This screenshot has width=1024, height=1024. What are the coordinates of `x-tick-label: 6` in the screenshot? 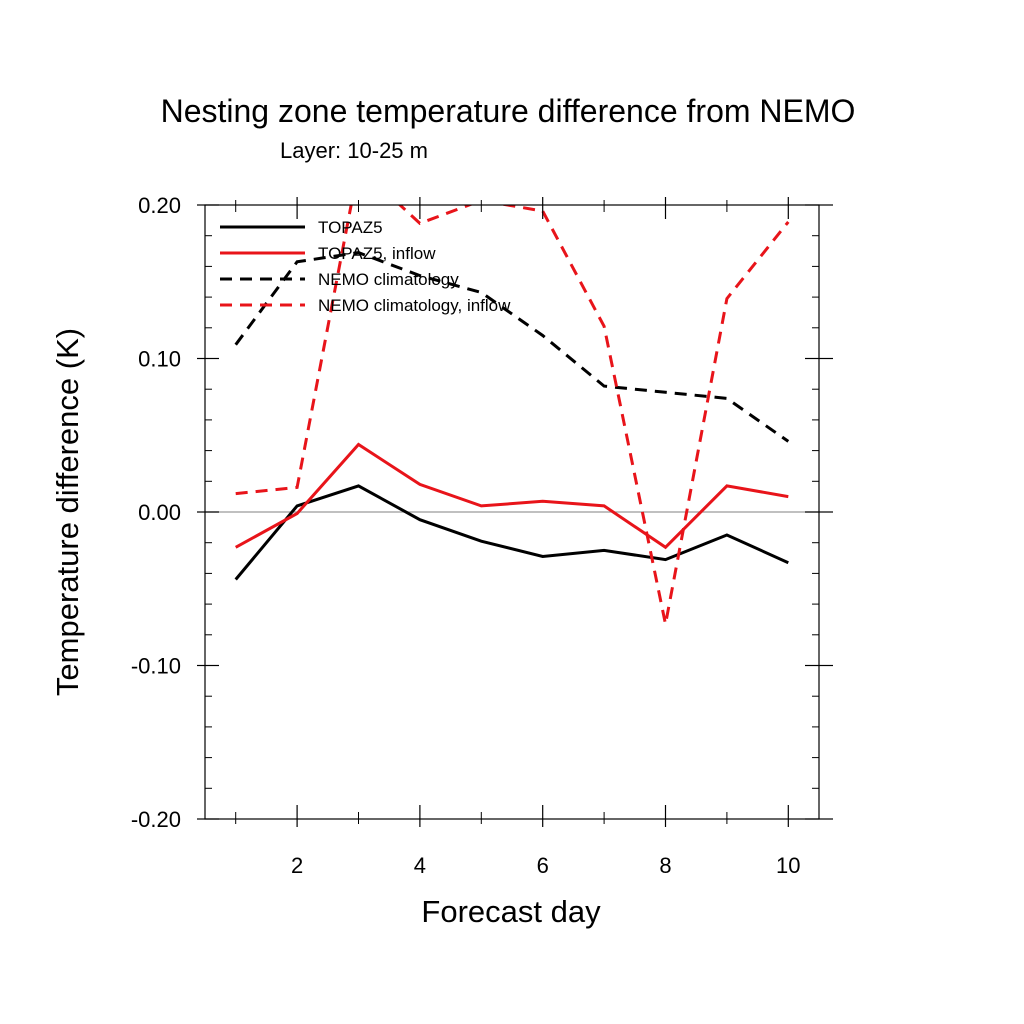 It's located at (543, 865).